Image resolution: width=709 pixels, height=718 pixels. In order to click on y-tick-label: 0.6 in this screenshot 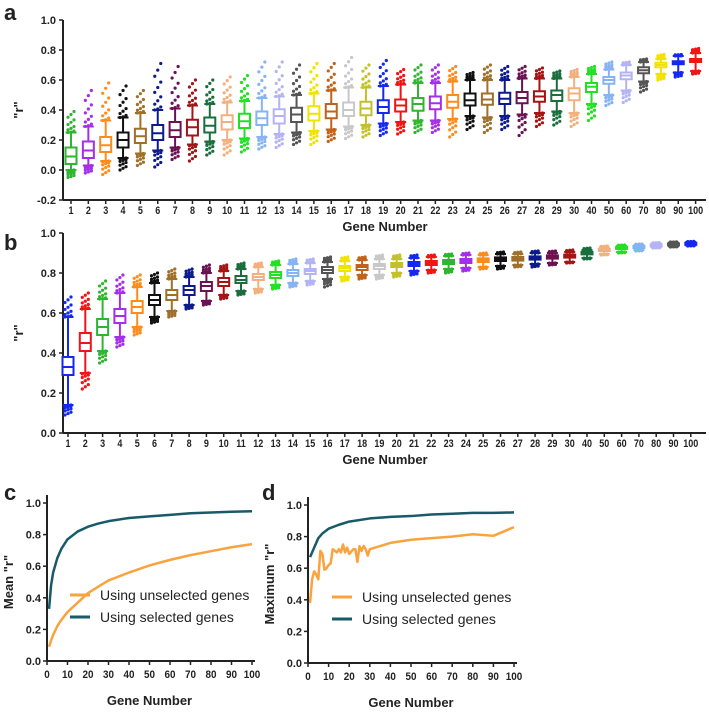, I will do `click(294, 569)`.